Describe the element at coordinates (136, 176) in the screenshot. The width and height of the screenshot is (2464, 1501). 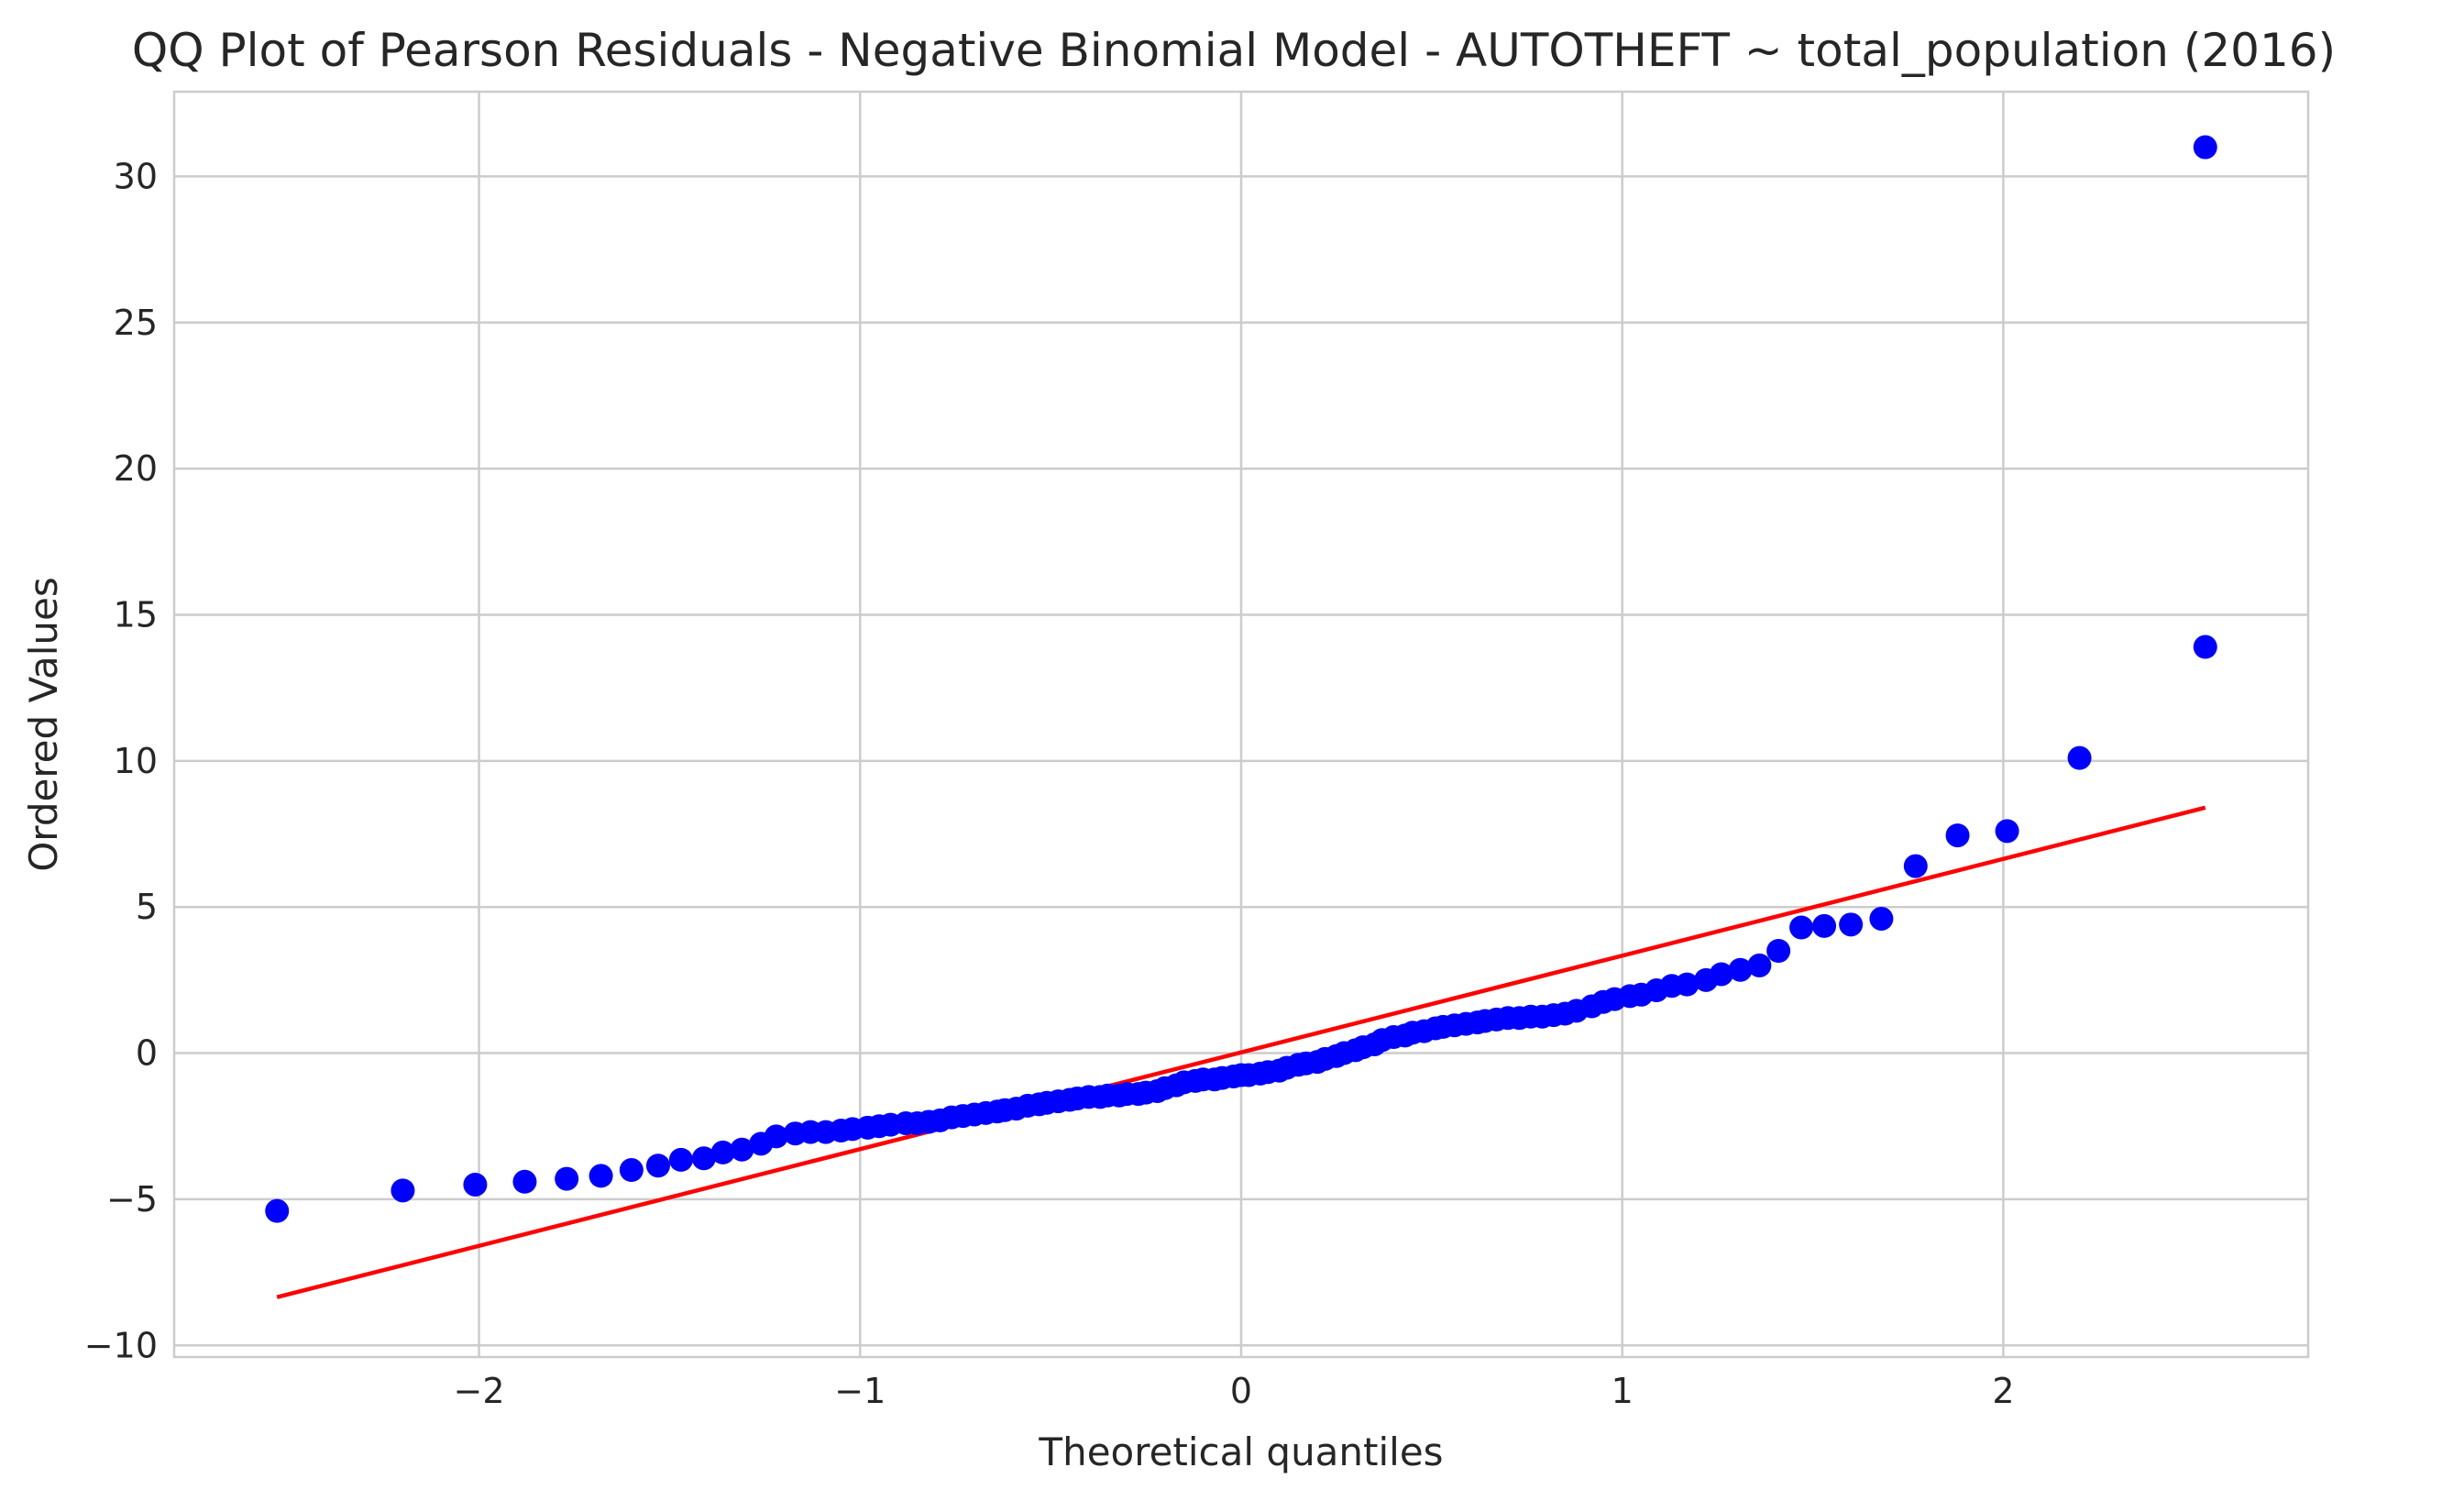
I see `y-tick-label: 30` at that location.